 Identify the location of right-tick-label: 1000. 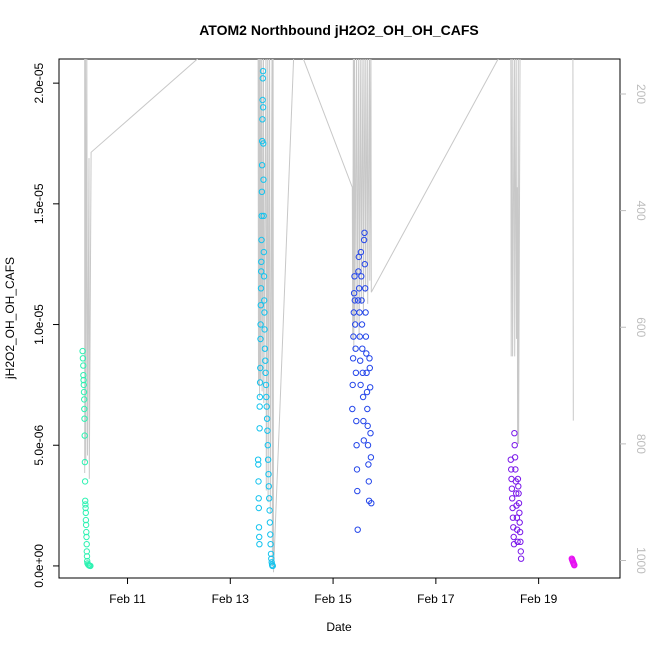
(641, 560).